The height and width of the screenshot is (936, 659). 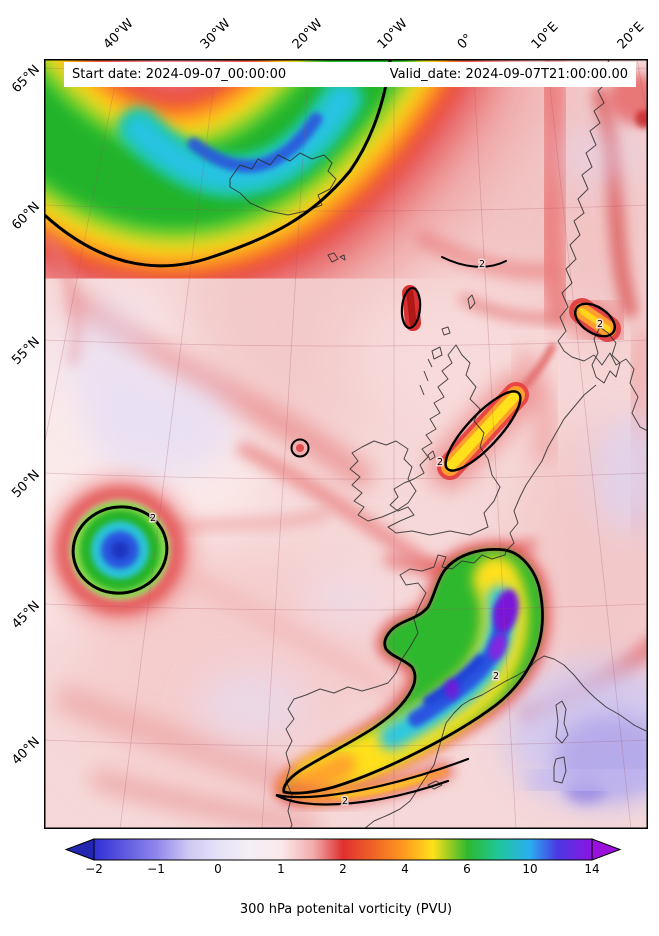 I want to click on cutoff-vortex, so click(x=120, y=550).